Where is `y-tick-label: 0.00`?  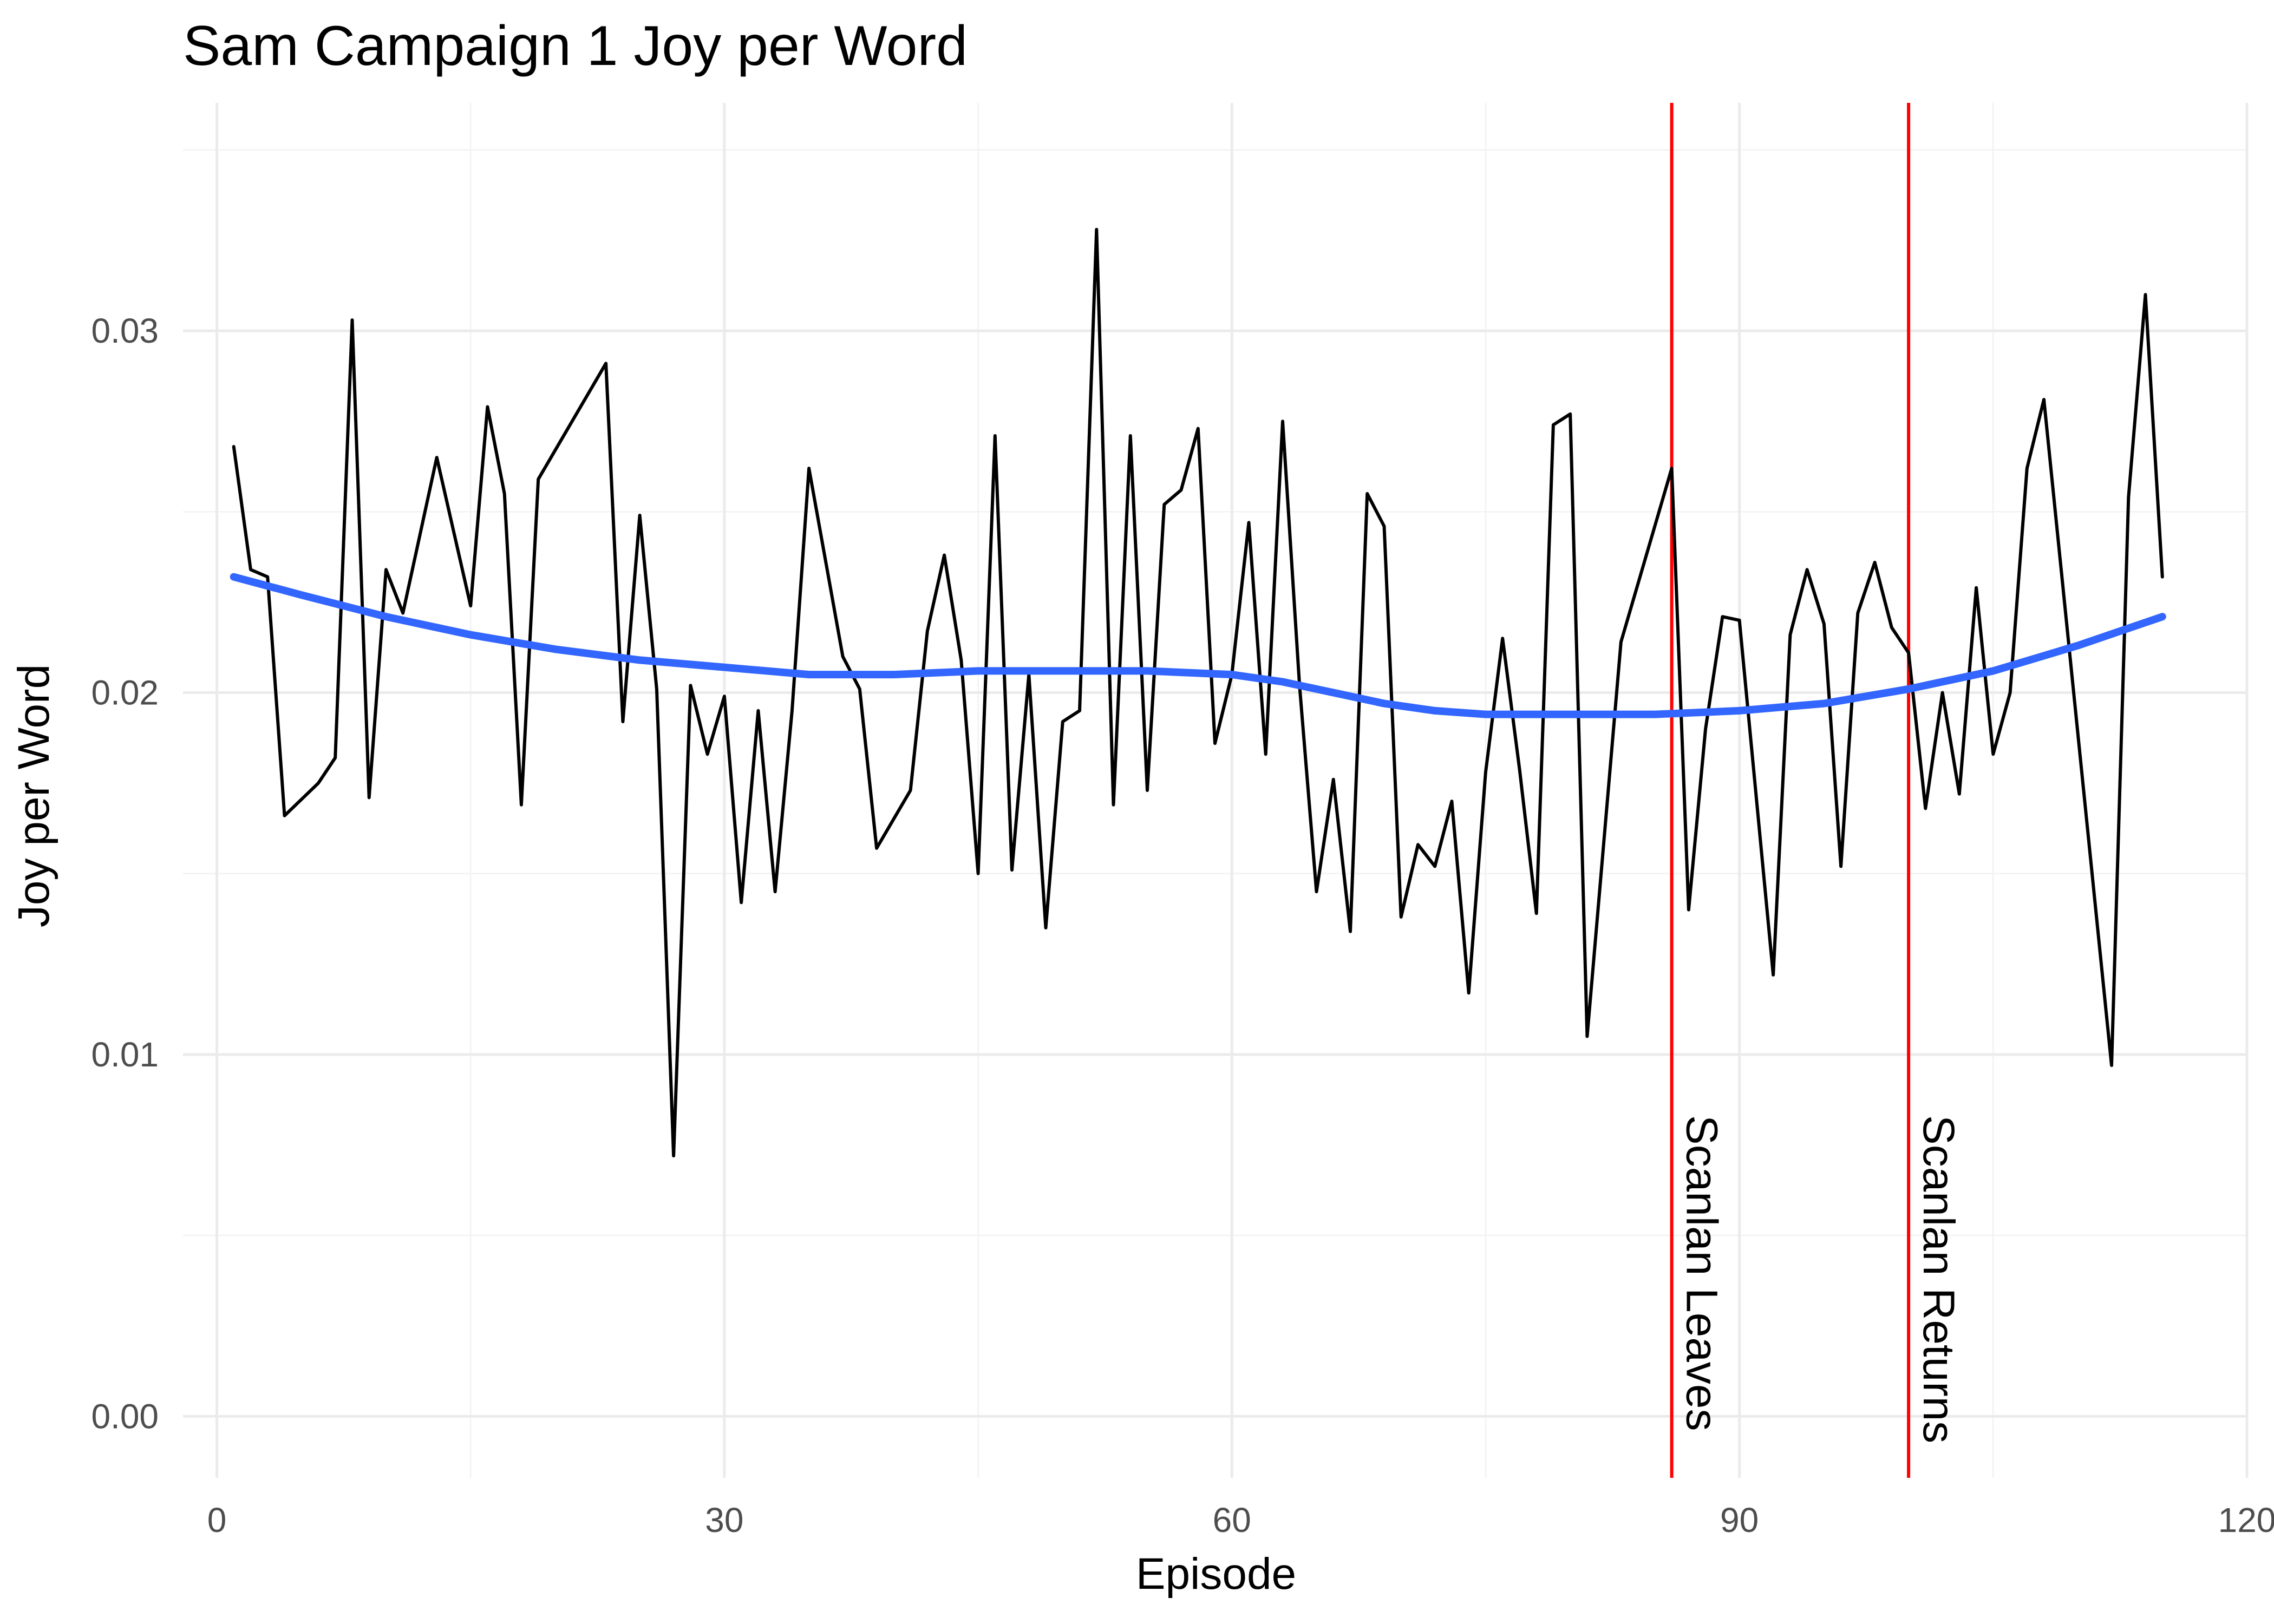
y-tick-label: 0.00 is located at coordinates (125, 1417).